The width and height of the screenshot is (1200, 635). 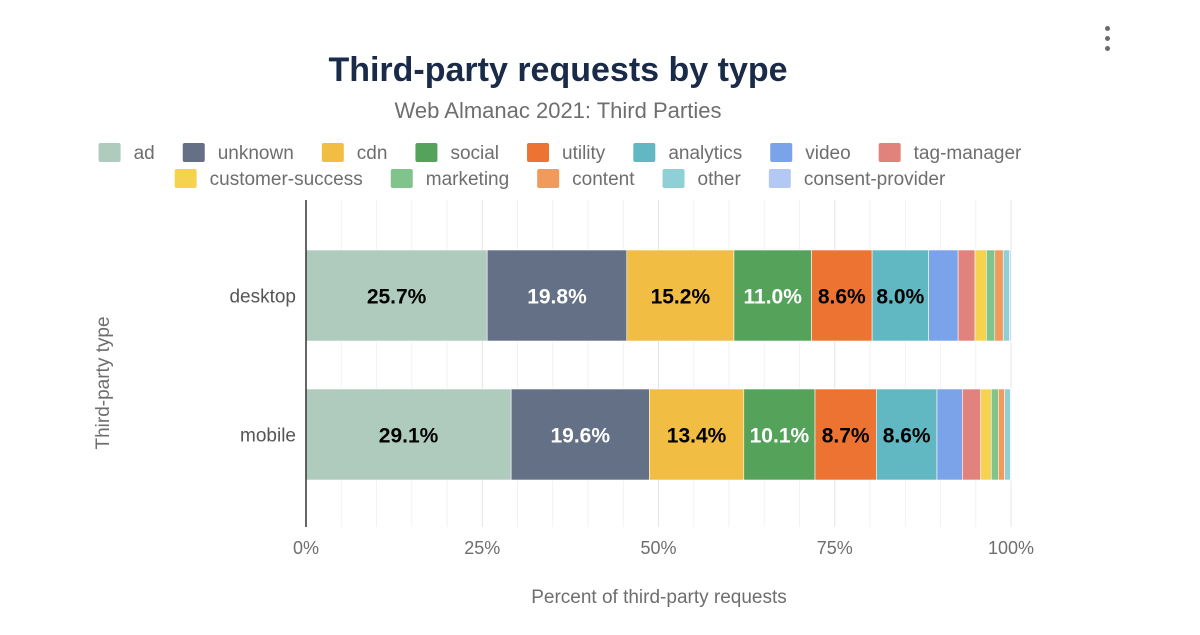 What do you see at coordinates (835, 548) in the screenshot?
I see `x-tick-label: 75%` at bounding box center [835, 548].